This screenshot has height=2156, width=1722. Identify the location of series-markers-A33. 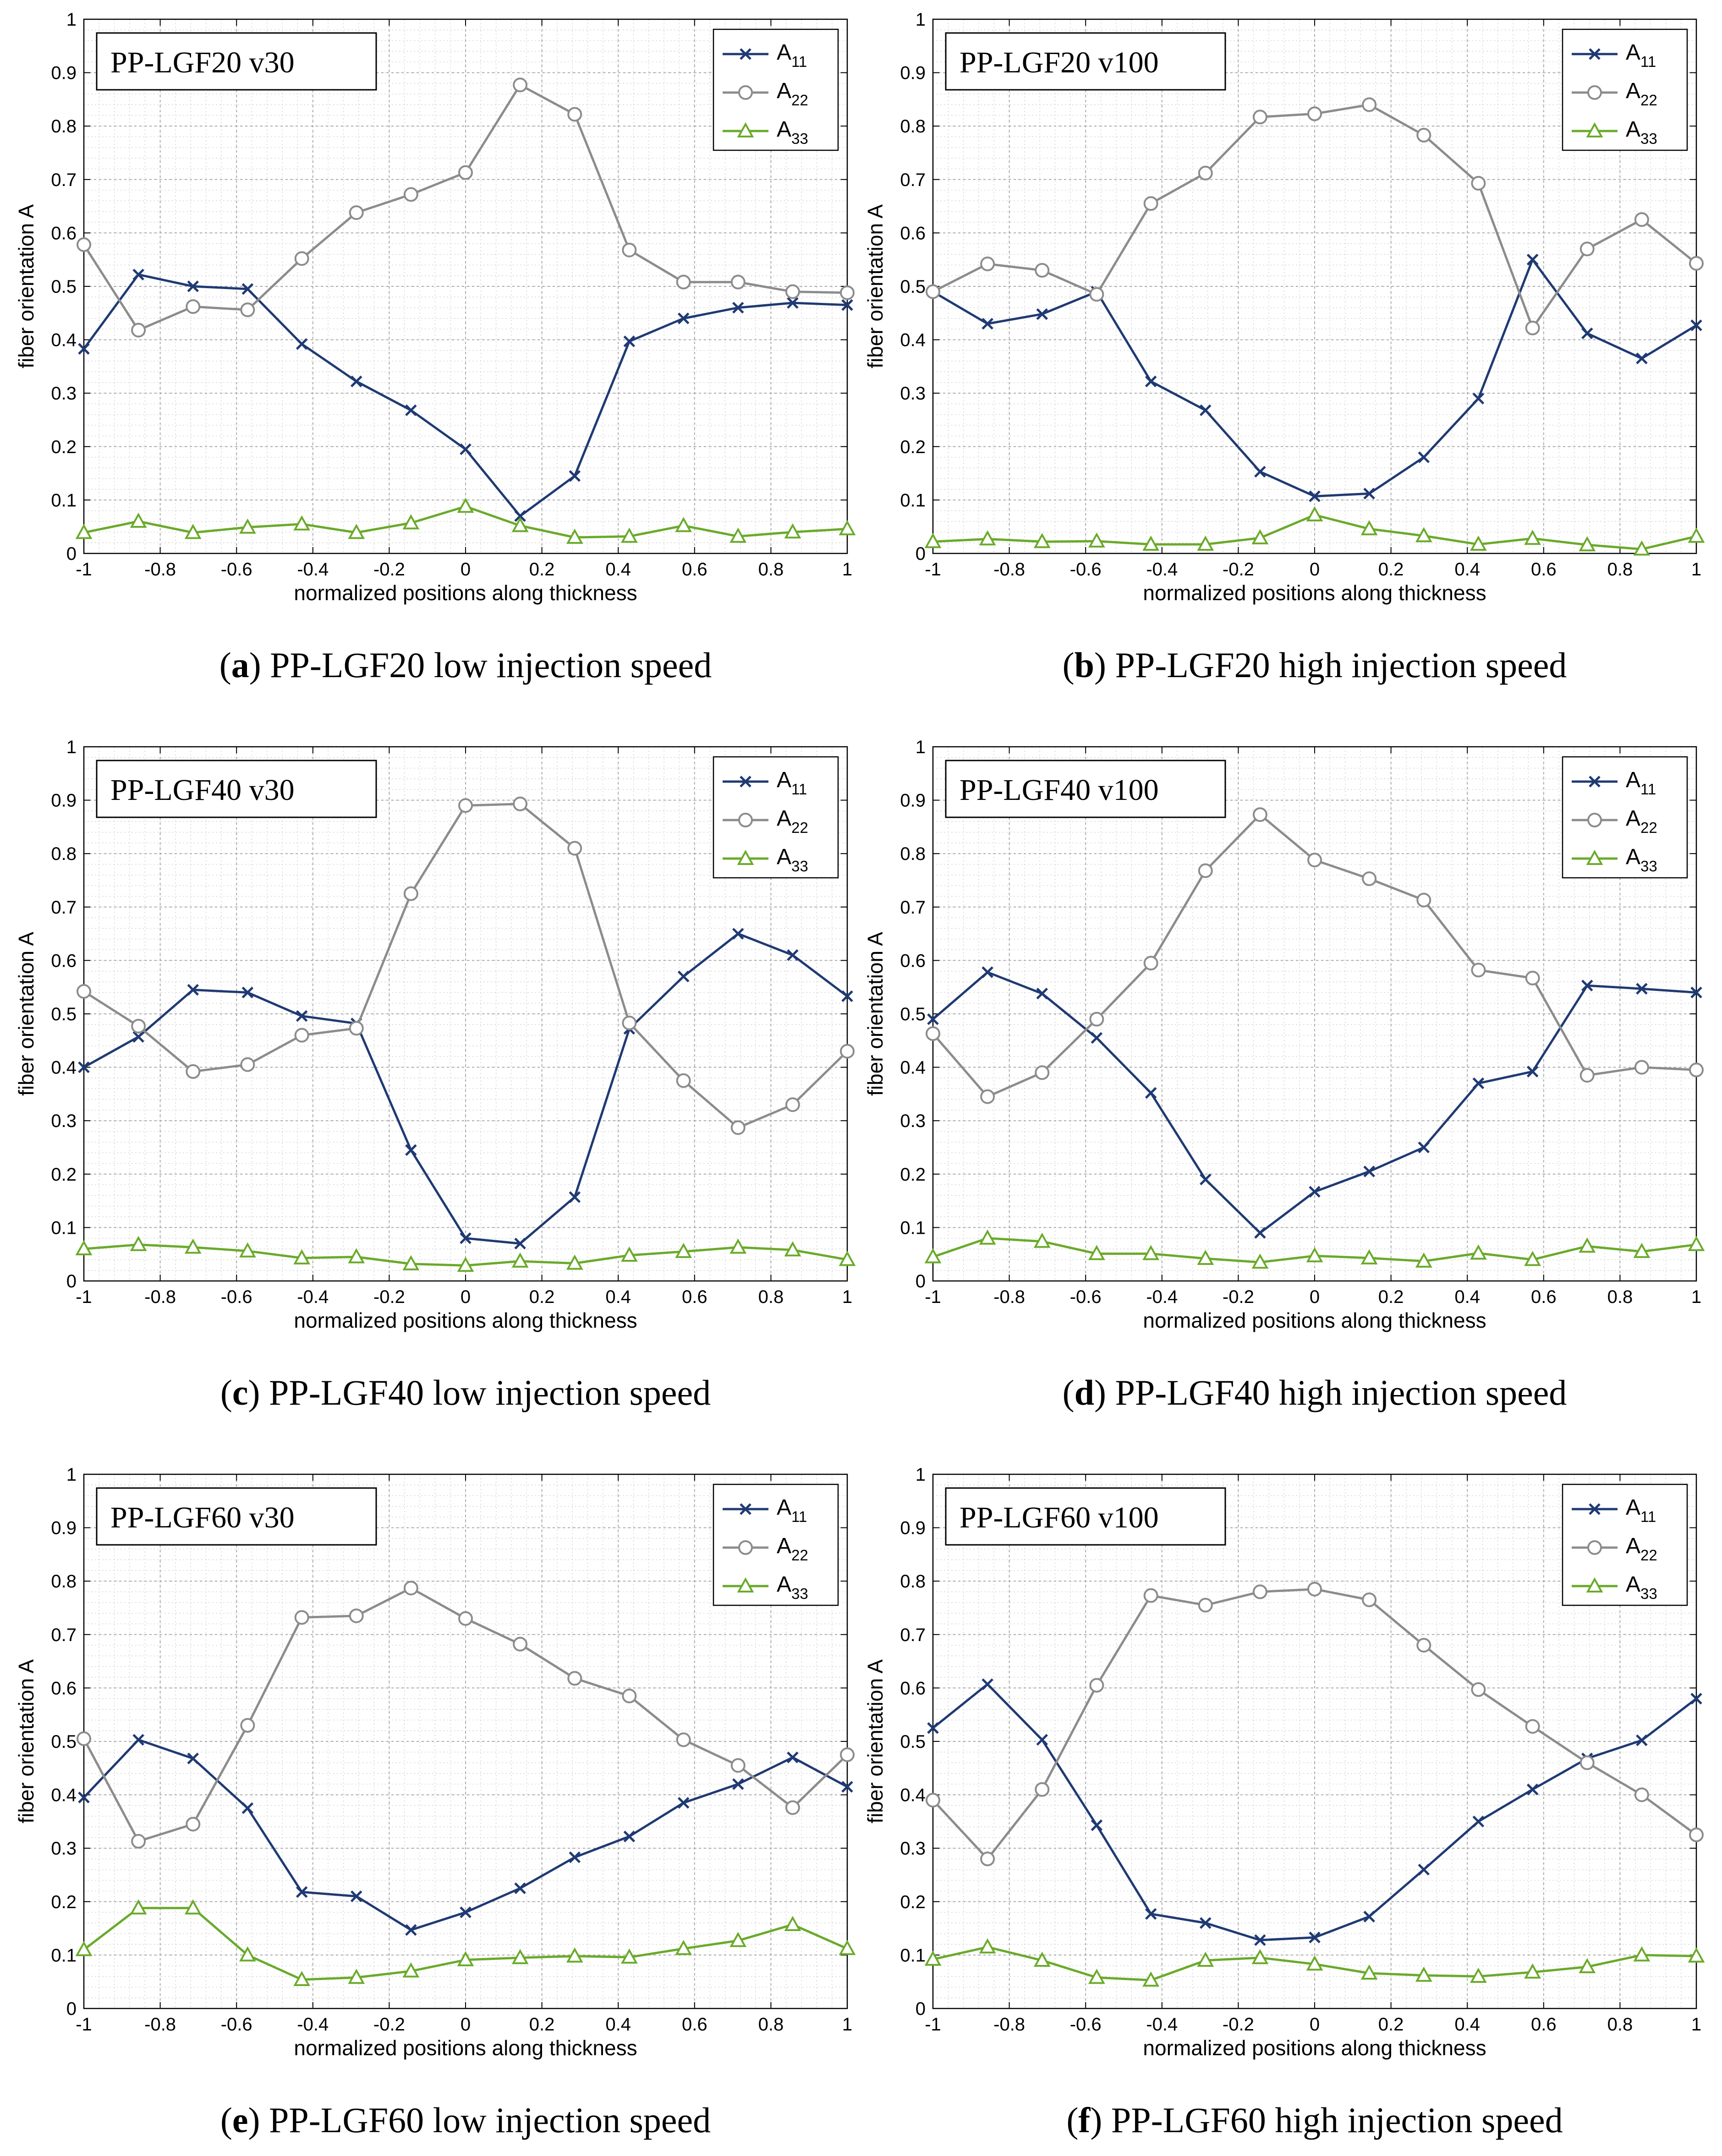
(1314, 1249).